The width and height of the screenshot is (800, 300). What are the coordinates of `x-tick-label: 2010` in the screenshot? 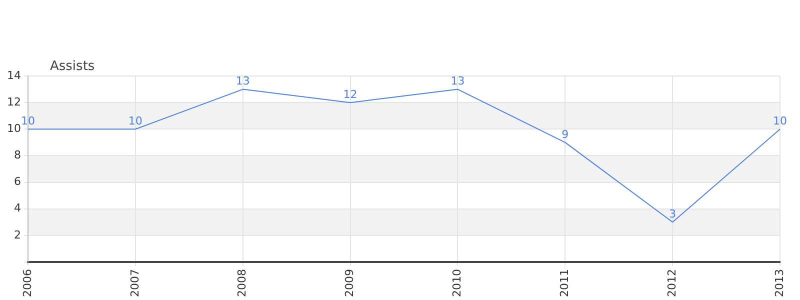 It's located at (457, 283).